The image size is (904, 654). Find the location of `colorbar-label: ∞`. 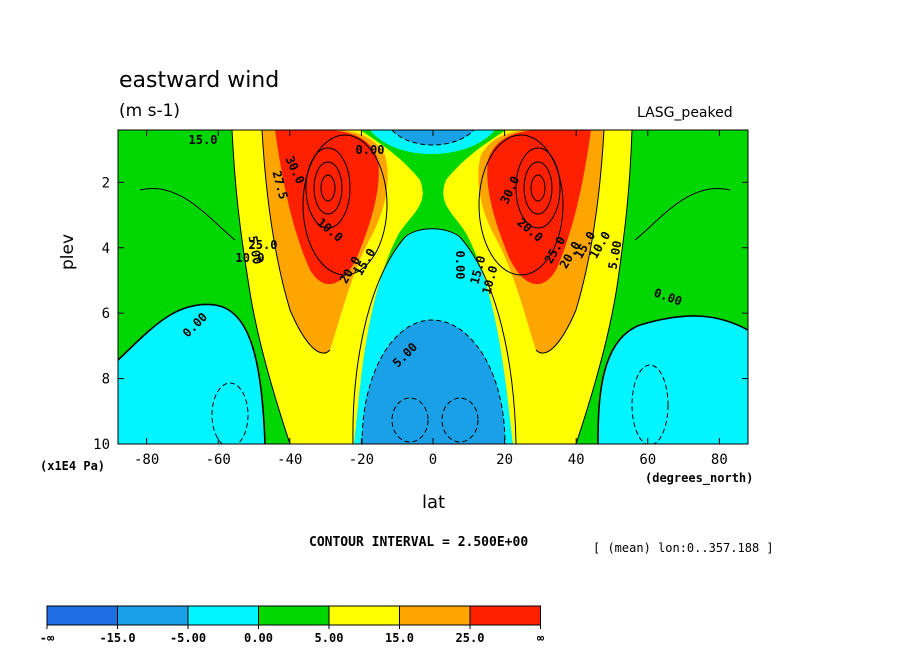

colorbar-label: ∞ is located at coordinates (541, 638).